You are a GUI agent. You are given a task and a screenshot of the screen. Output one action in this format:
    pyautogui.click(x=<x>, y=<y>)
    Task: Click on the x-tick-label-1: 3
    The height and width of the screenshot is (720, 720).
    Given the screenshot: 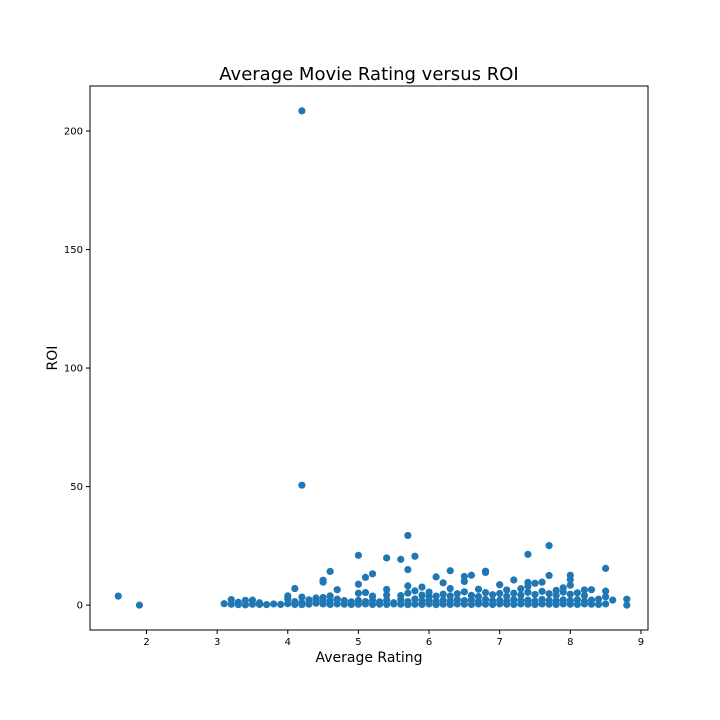 What is the action you would take?
    pyautogui.click(x=217, y=642)
    